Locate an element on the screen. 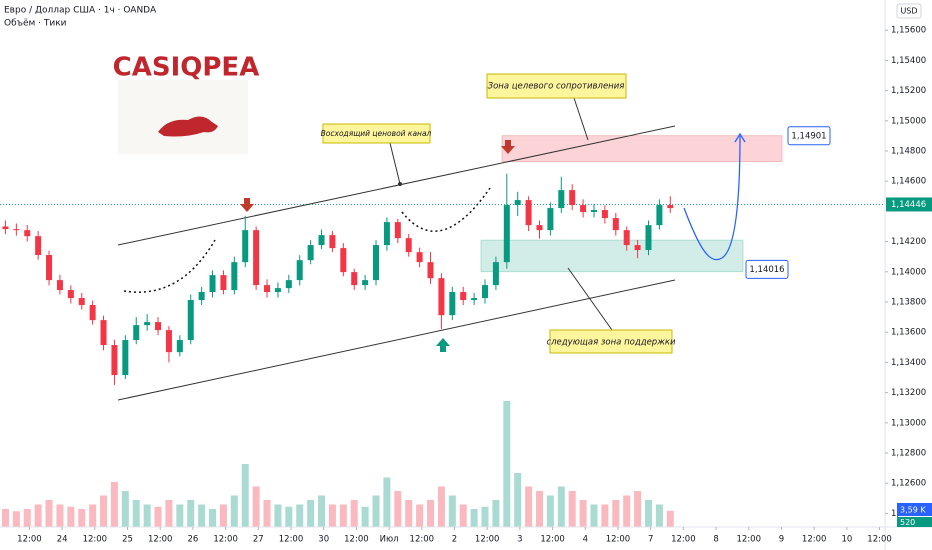 The image size is (932, 550). logo-car is located at coordinates (188, 126).